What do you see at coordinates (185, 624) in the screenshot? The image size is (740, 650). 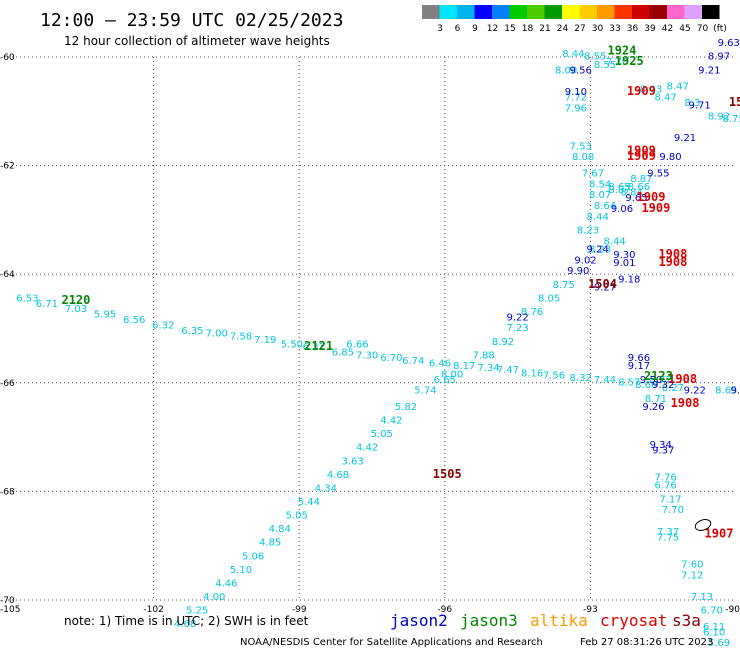 I see `wave-height-label: 4.68` at bounding box center [185, 624].